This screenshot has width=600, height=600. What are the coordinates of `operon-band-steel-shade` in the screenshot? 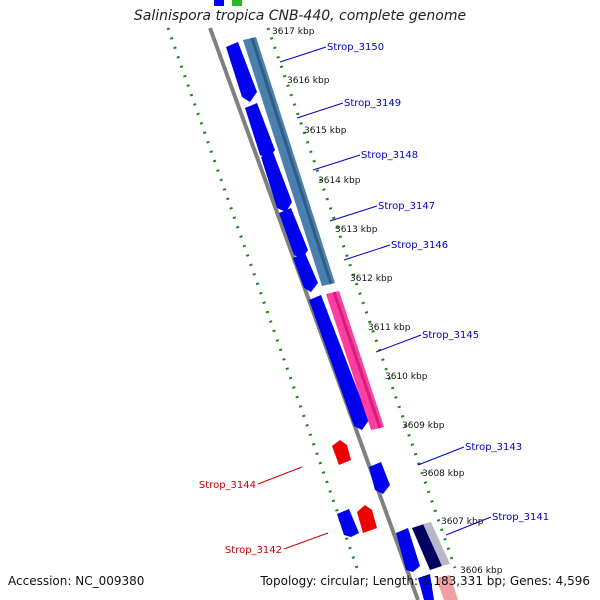 It's located at (291, 161).